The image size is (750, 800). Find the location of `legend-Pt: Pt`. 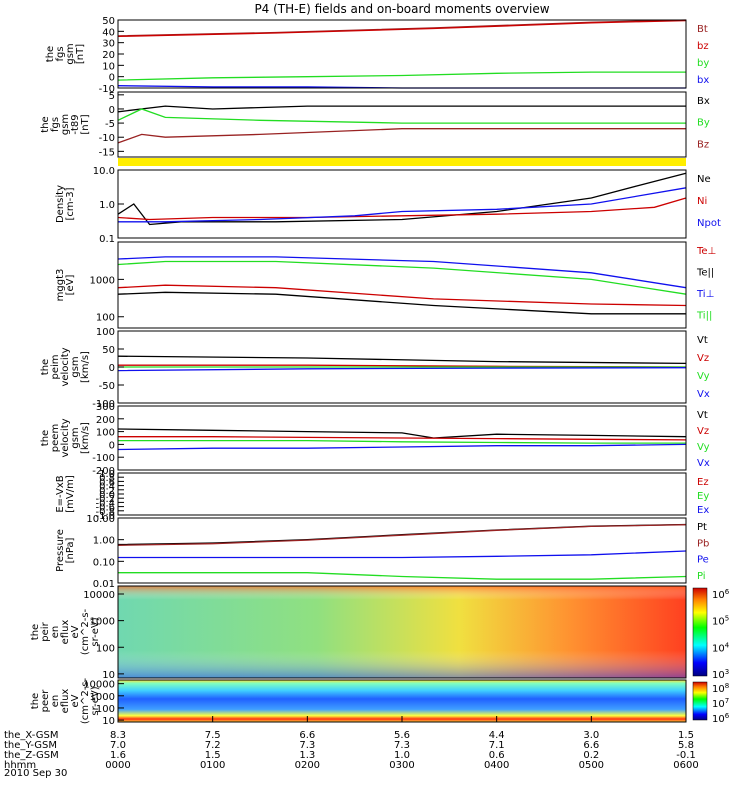

legend-Pt: Pt is located at coordinates (702, 527).